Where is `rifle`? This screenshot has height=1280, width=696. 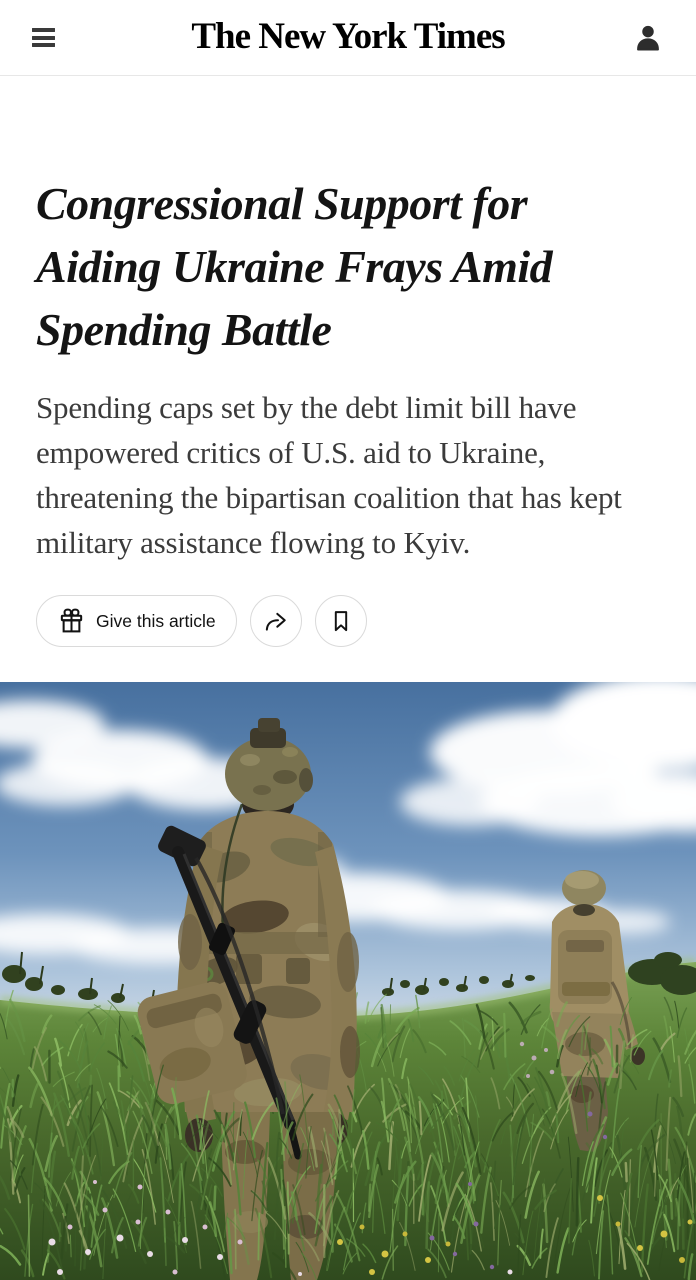
rifle is located at coordinates (230, 992).